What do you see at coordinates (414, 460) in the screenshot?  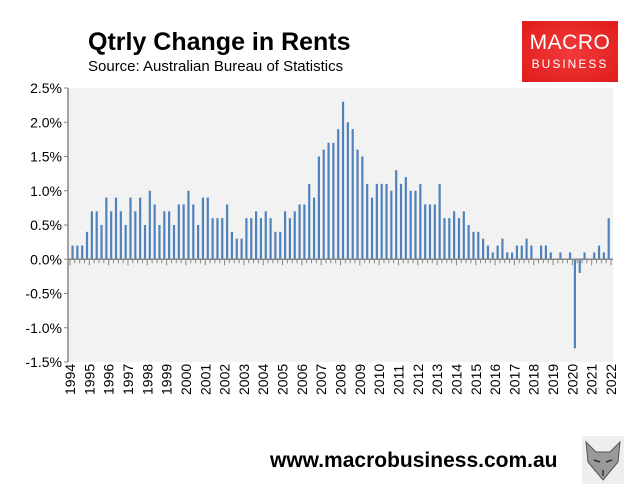 I see `footer-url: www.macrobusiness.com.au` at bounding box center [414, 460].